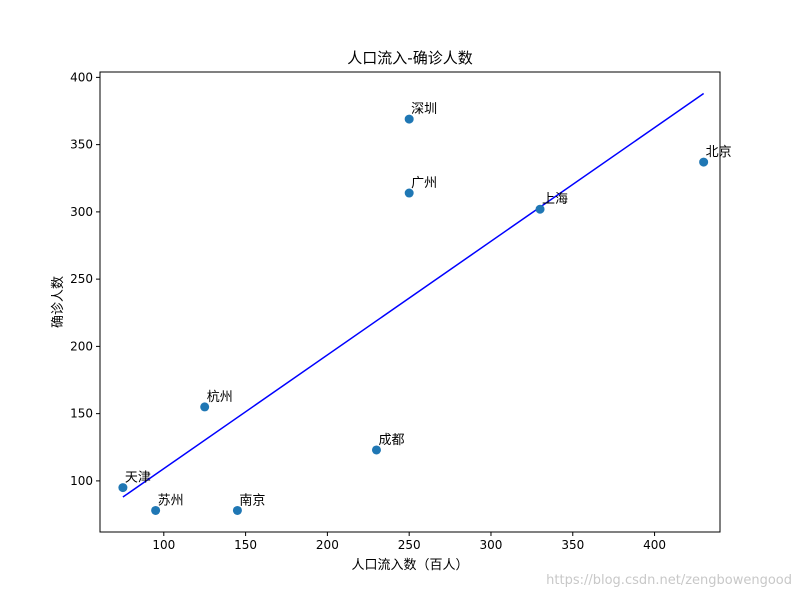 This screenshot has height=597, width=800. What do you see at coordinates (491, 545) in the screenshot?
I see `x-tick-label: 300` at bounding box center [491, 545].